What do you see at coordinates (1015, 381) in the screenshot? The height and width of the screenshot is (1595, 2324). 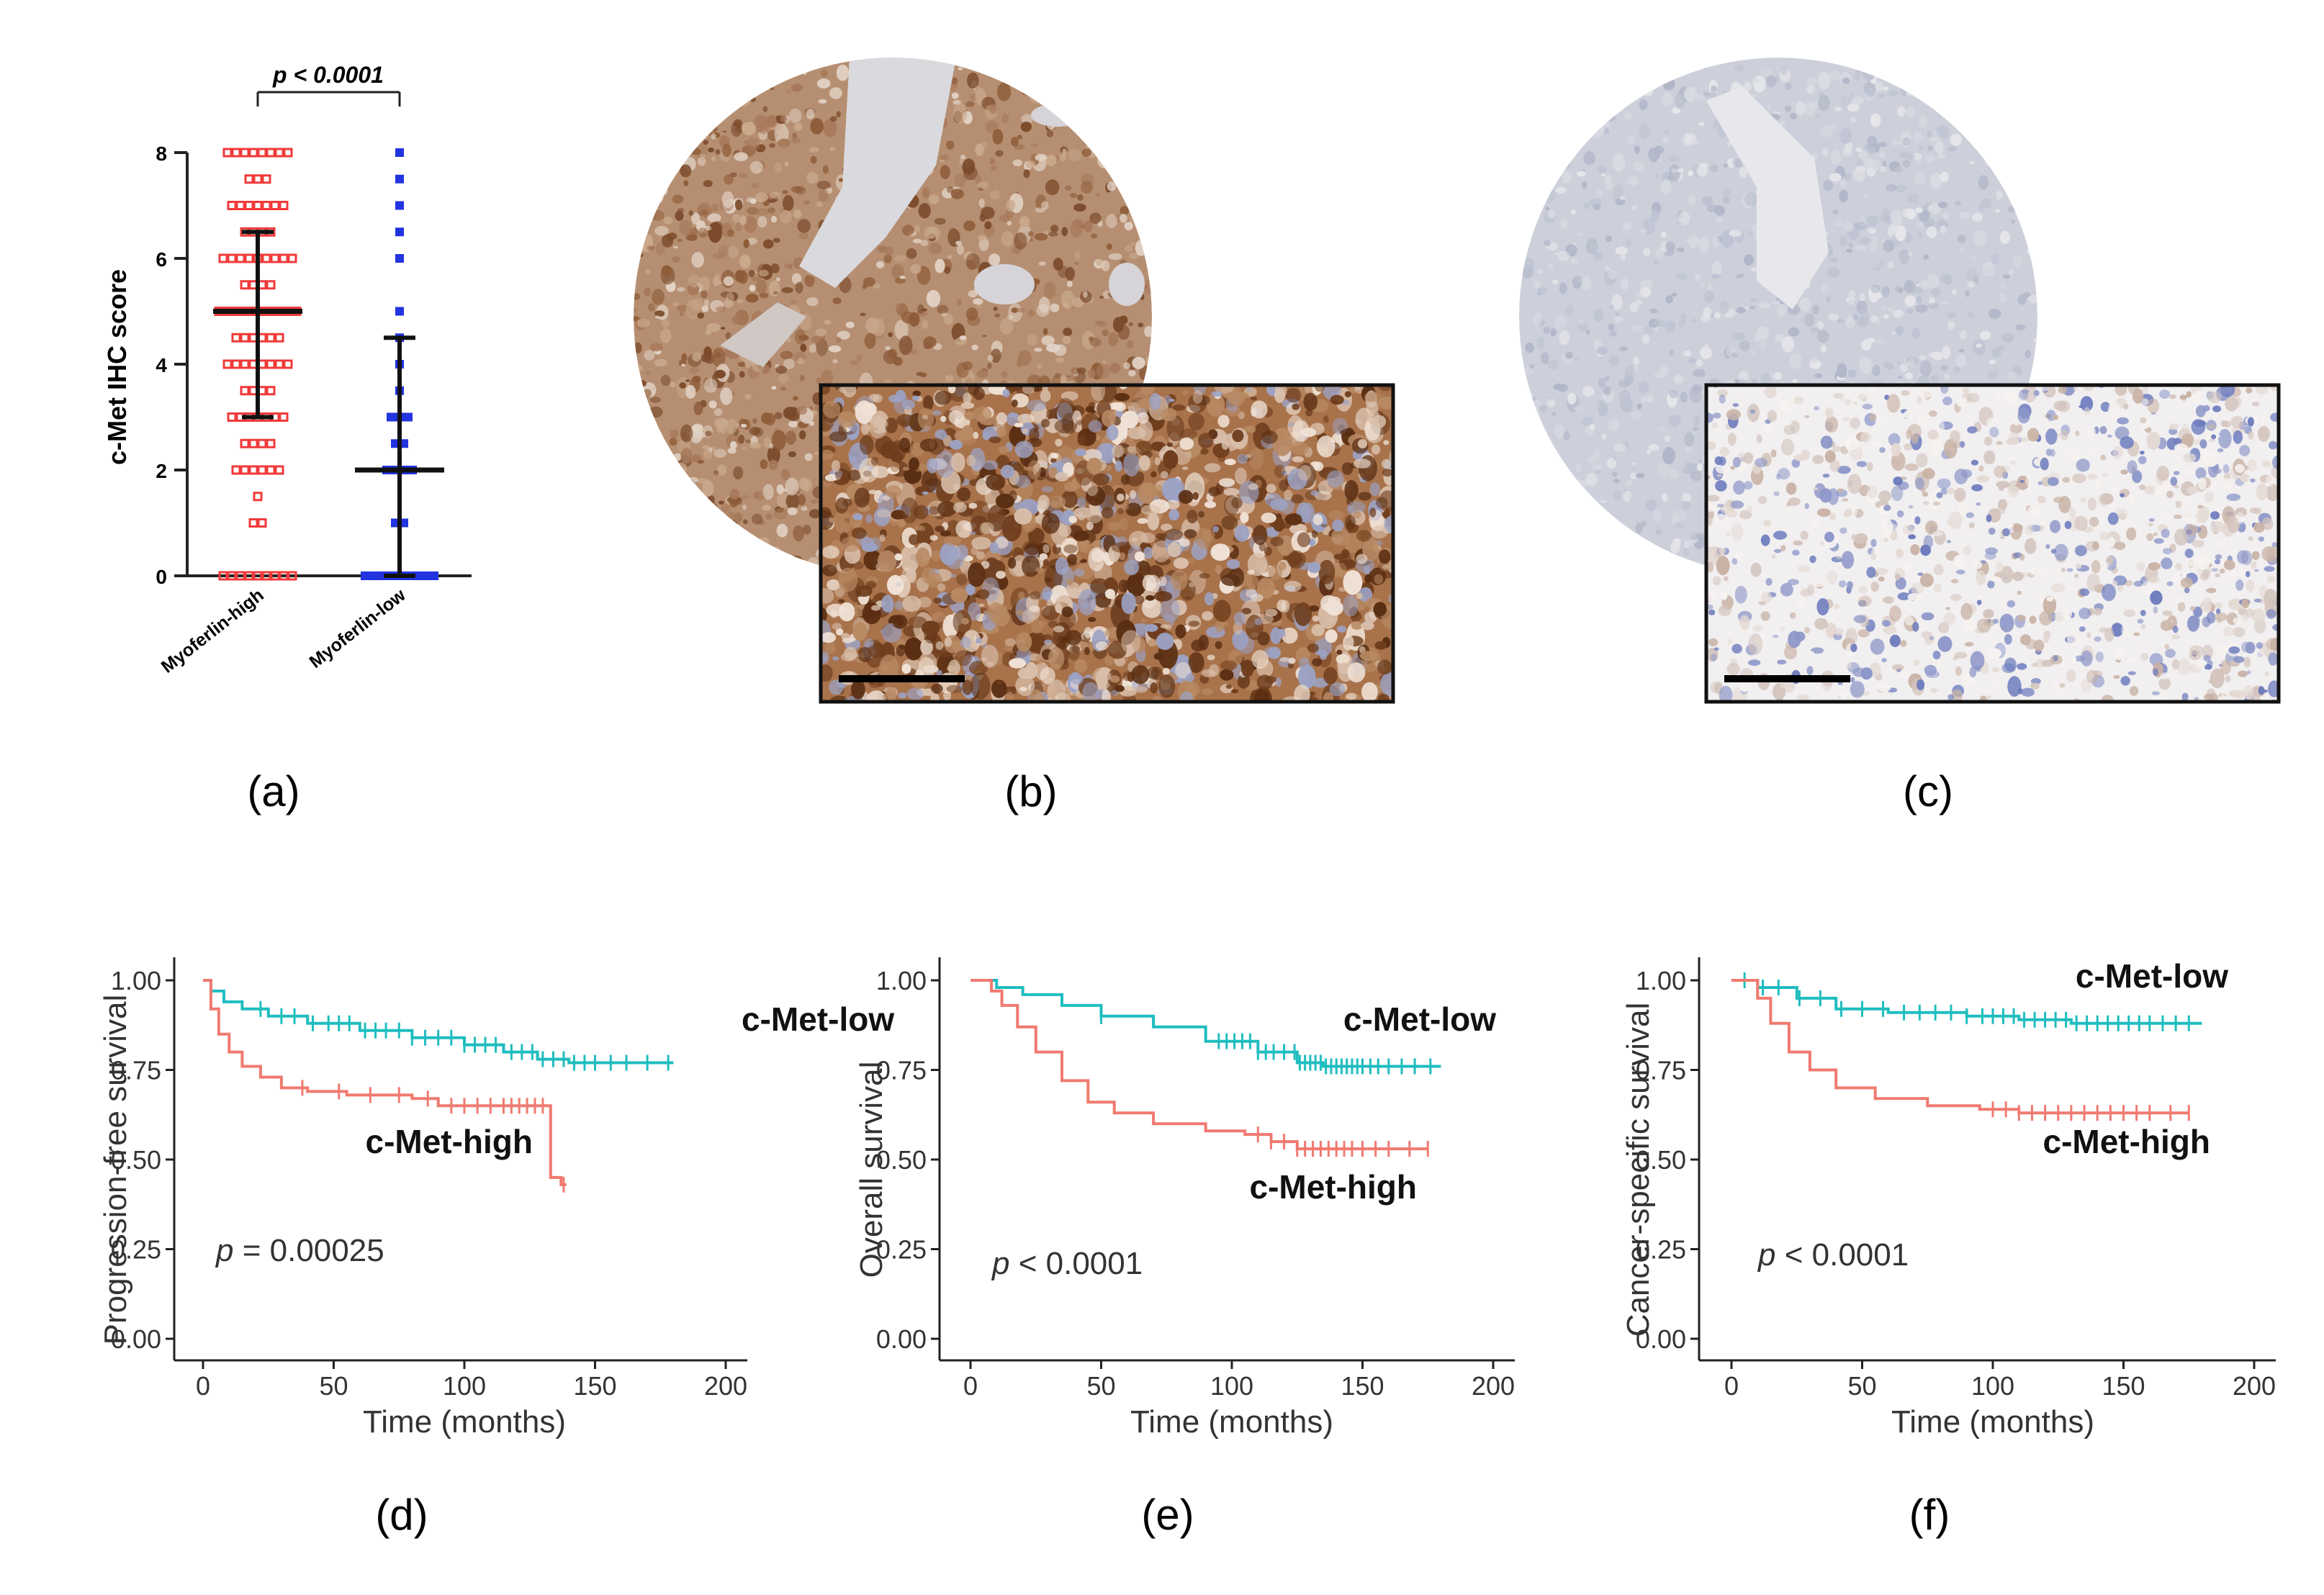 I see `panel-b-ihc-high` at bounding box center [1015, 381].